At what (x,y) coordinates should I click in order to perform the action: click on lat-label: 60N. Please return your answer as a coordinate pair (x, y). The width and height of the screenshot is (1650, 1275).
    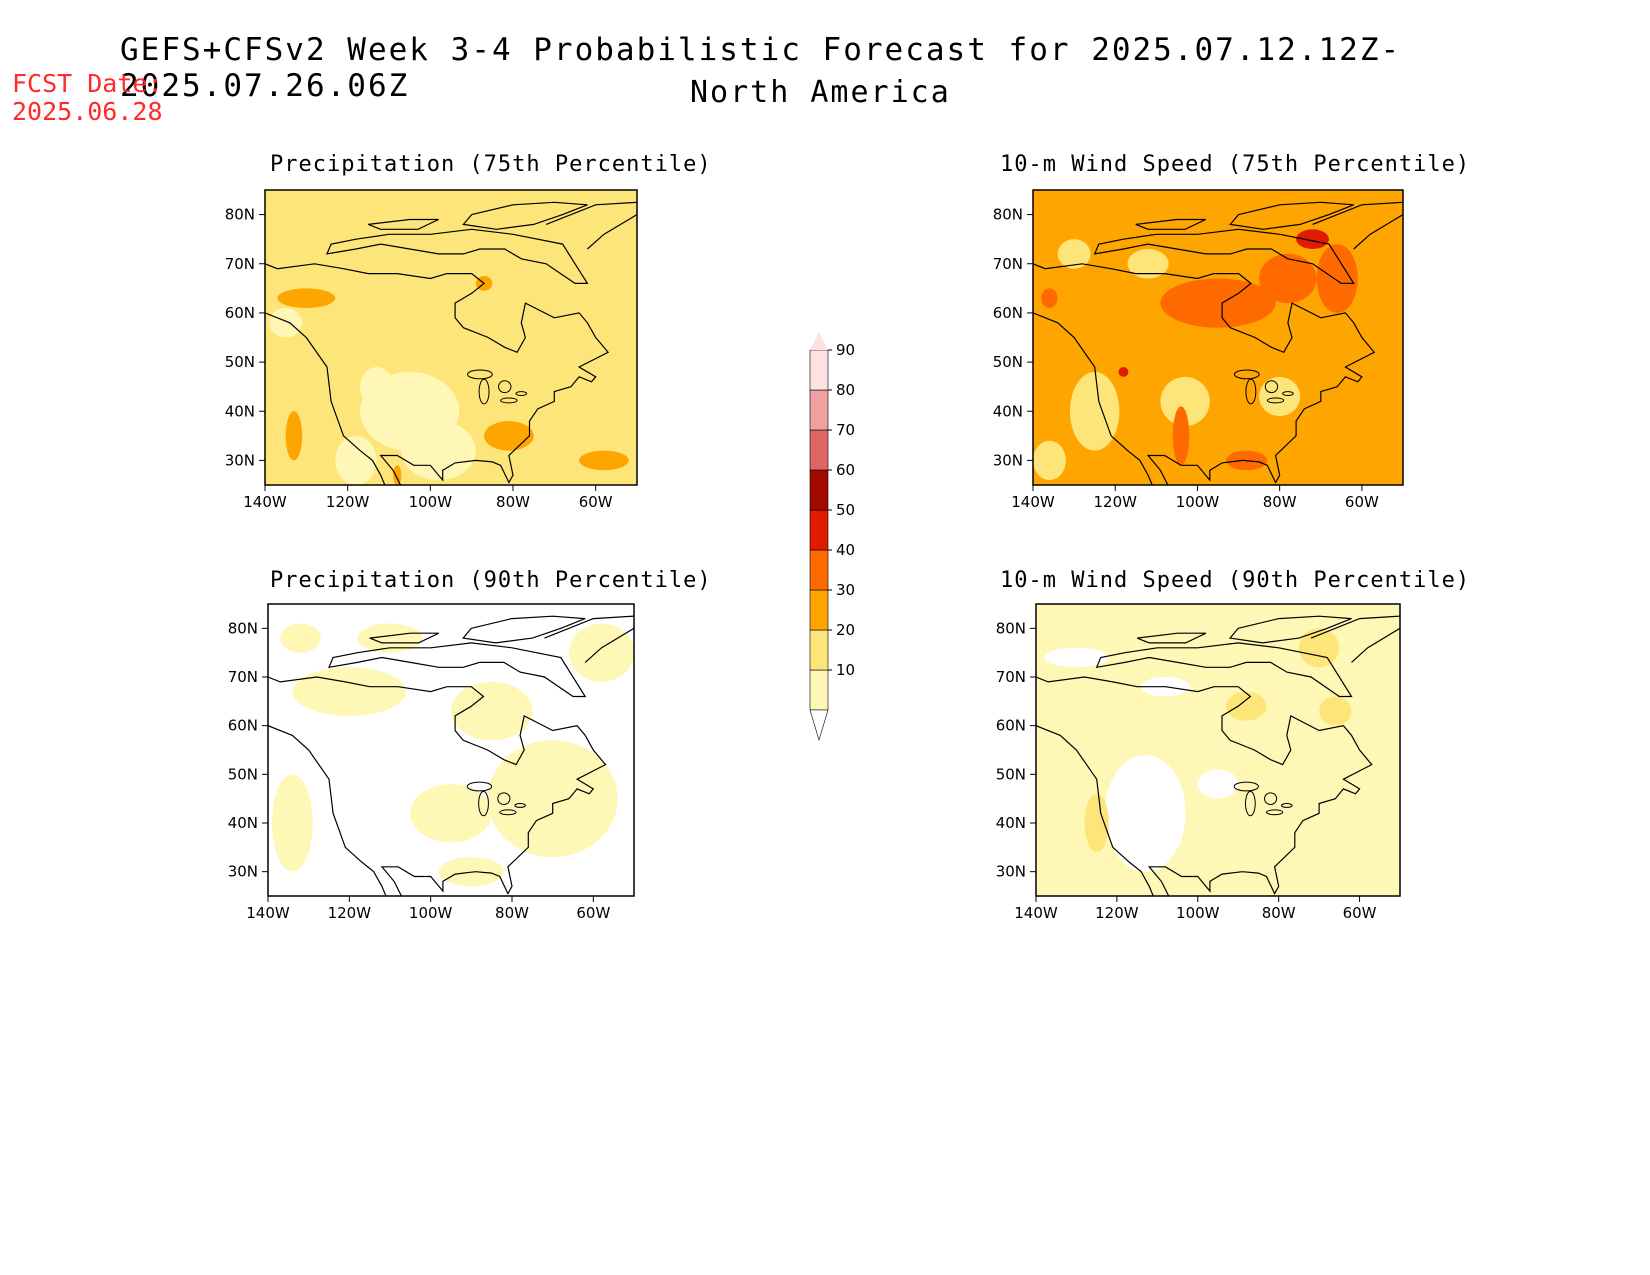
    Looking at the image, I should click on (1008, 313).